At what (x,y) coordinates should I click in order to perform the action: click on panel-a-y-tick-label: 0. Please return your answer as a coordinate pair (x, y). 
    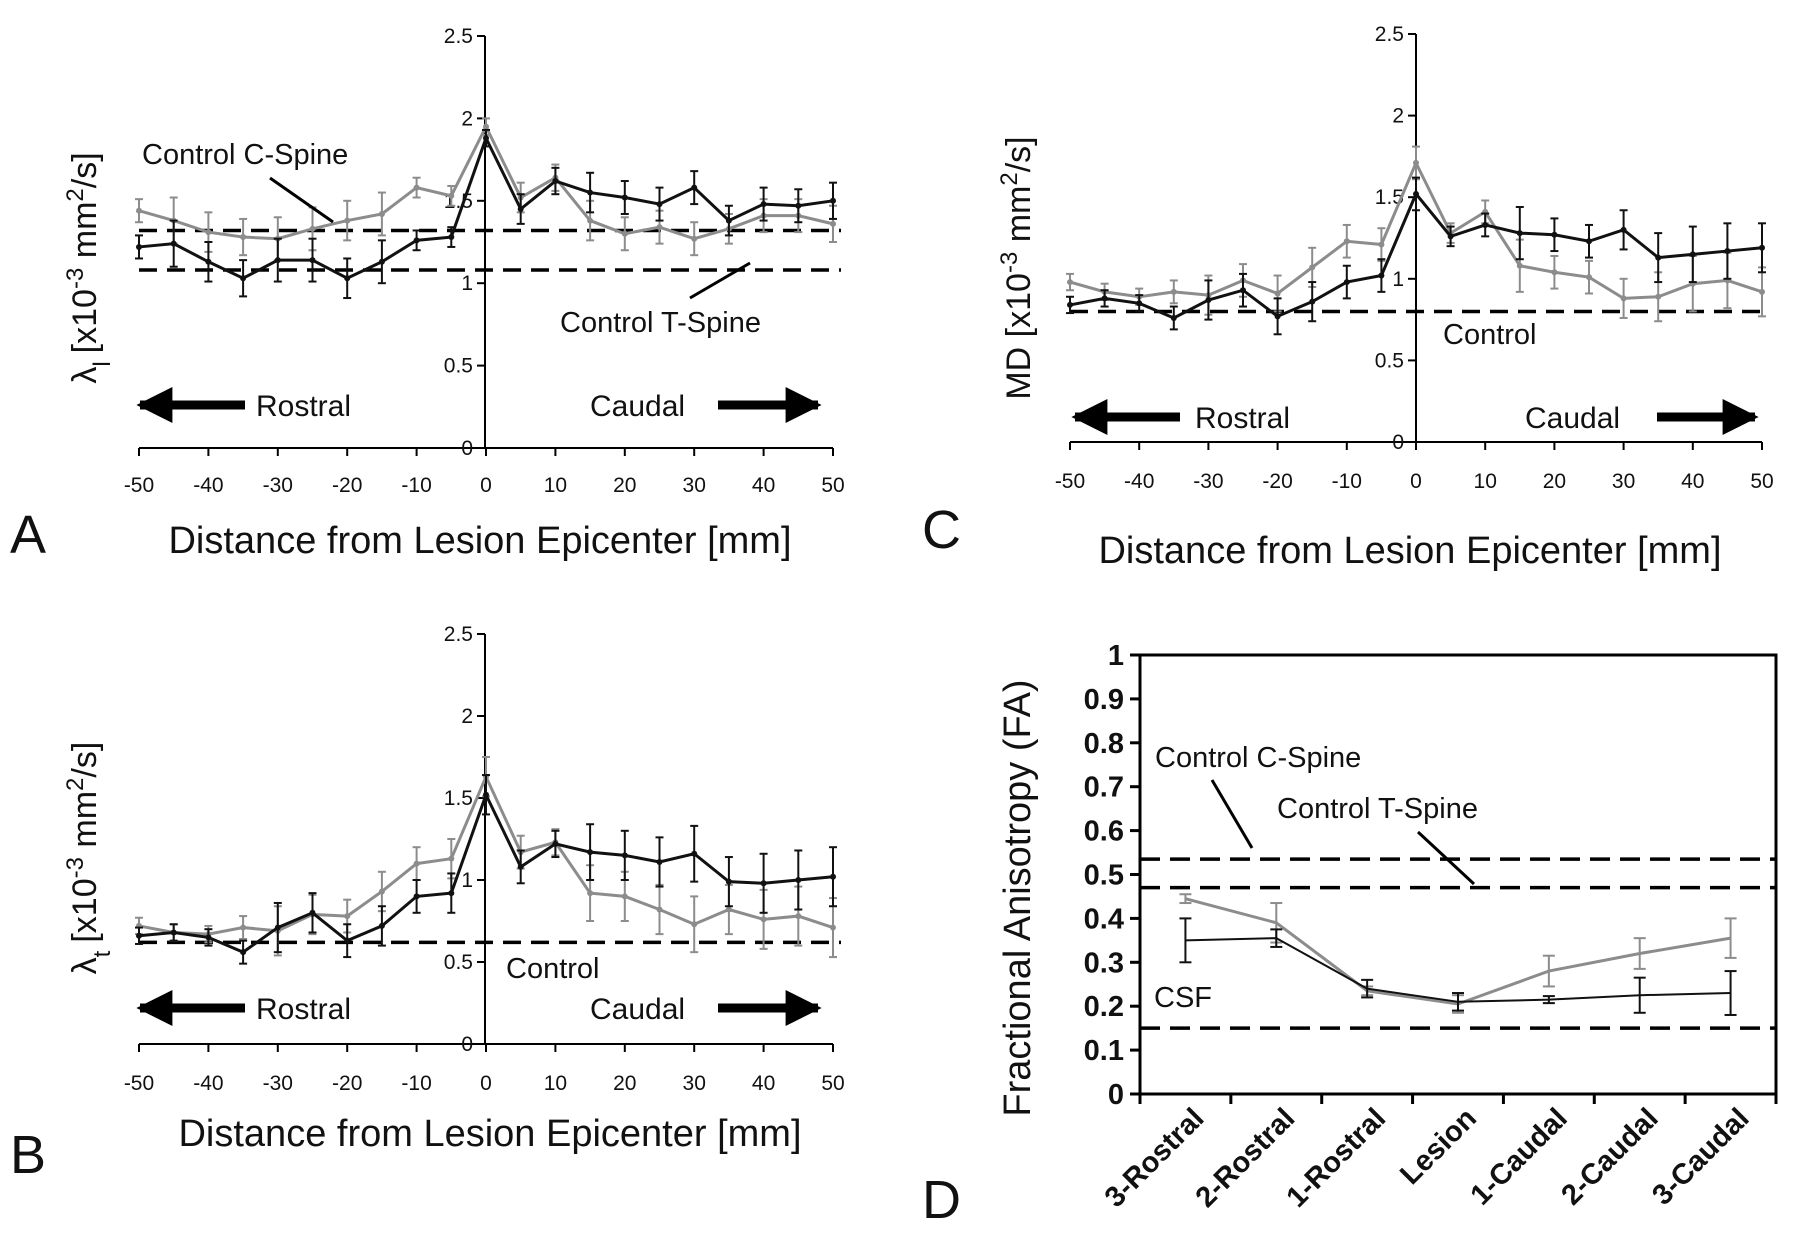
    Looking at the image, I should click on (467, 448).